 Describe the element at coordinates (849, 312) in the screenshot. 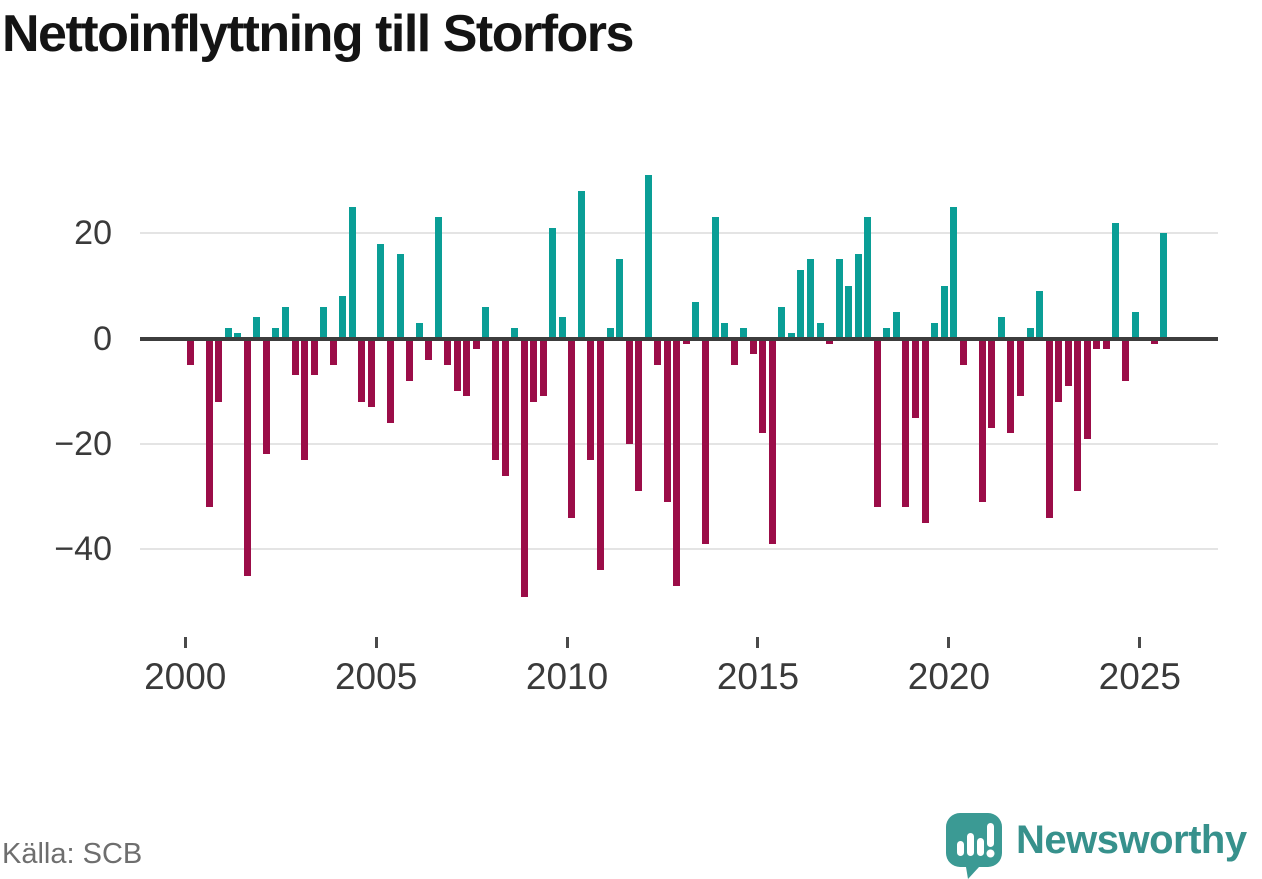

I see `bar-2017Q2` at that location.